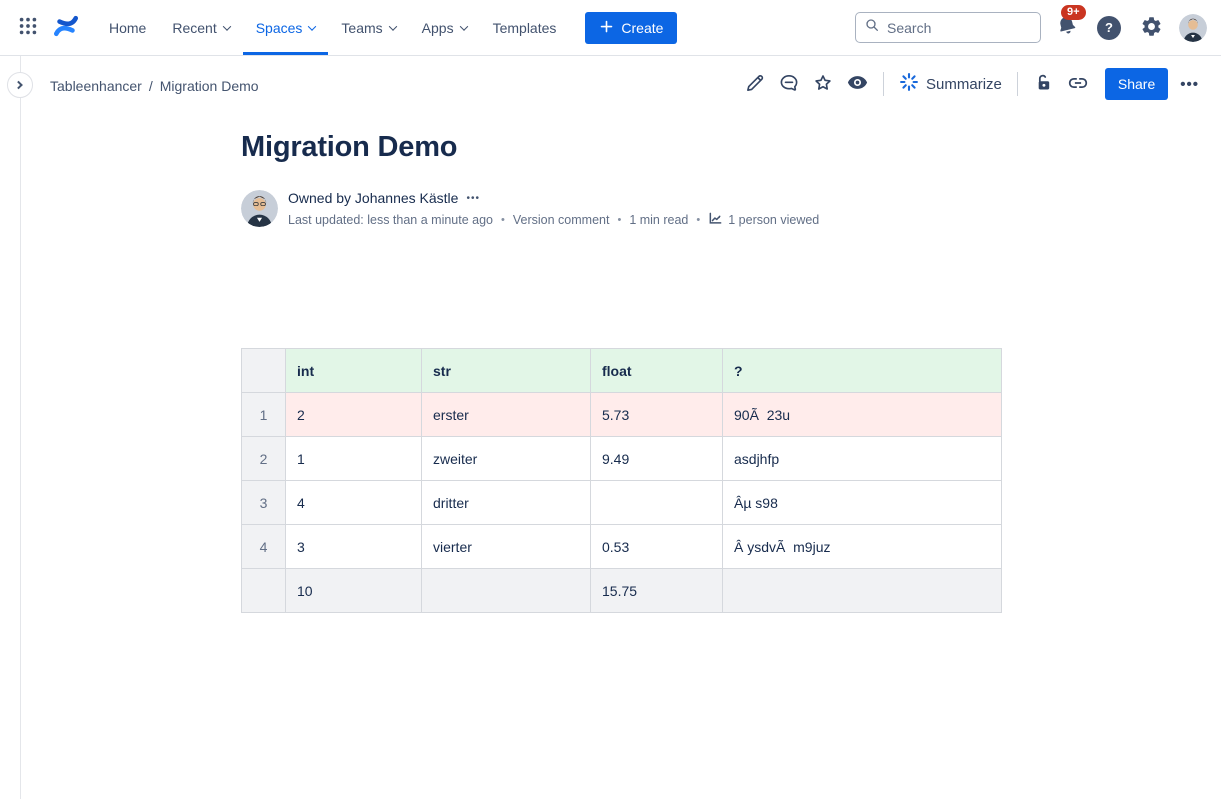 The width and height of the screenshot is (1221, 799). What do you see at coordinates (561, 220) in the screenshot?
I see `version-comment-label: Version comment` at bounding box center [561, 220].